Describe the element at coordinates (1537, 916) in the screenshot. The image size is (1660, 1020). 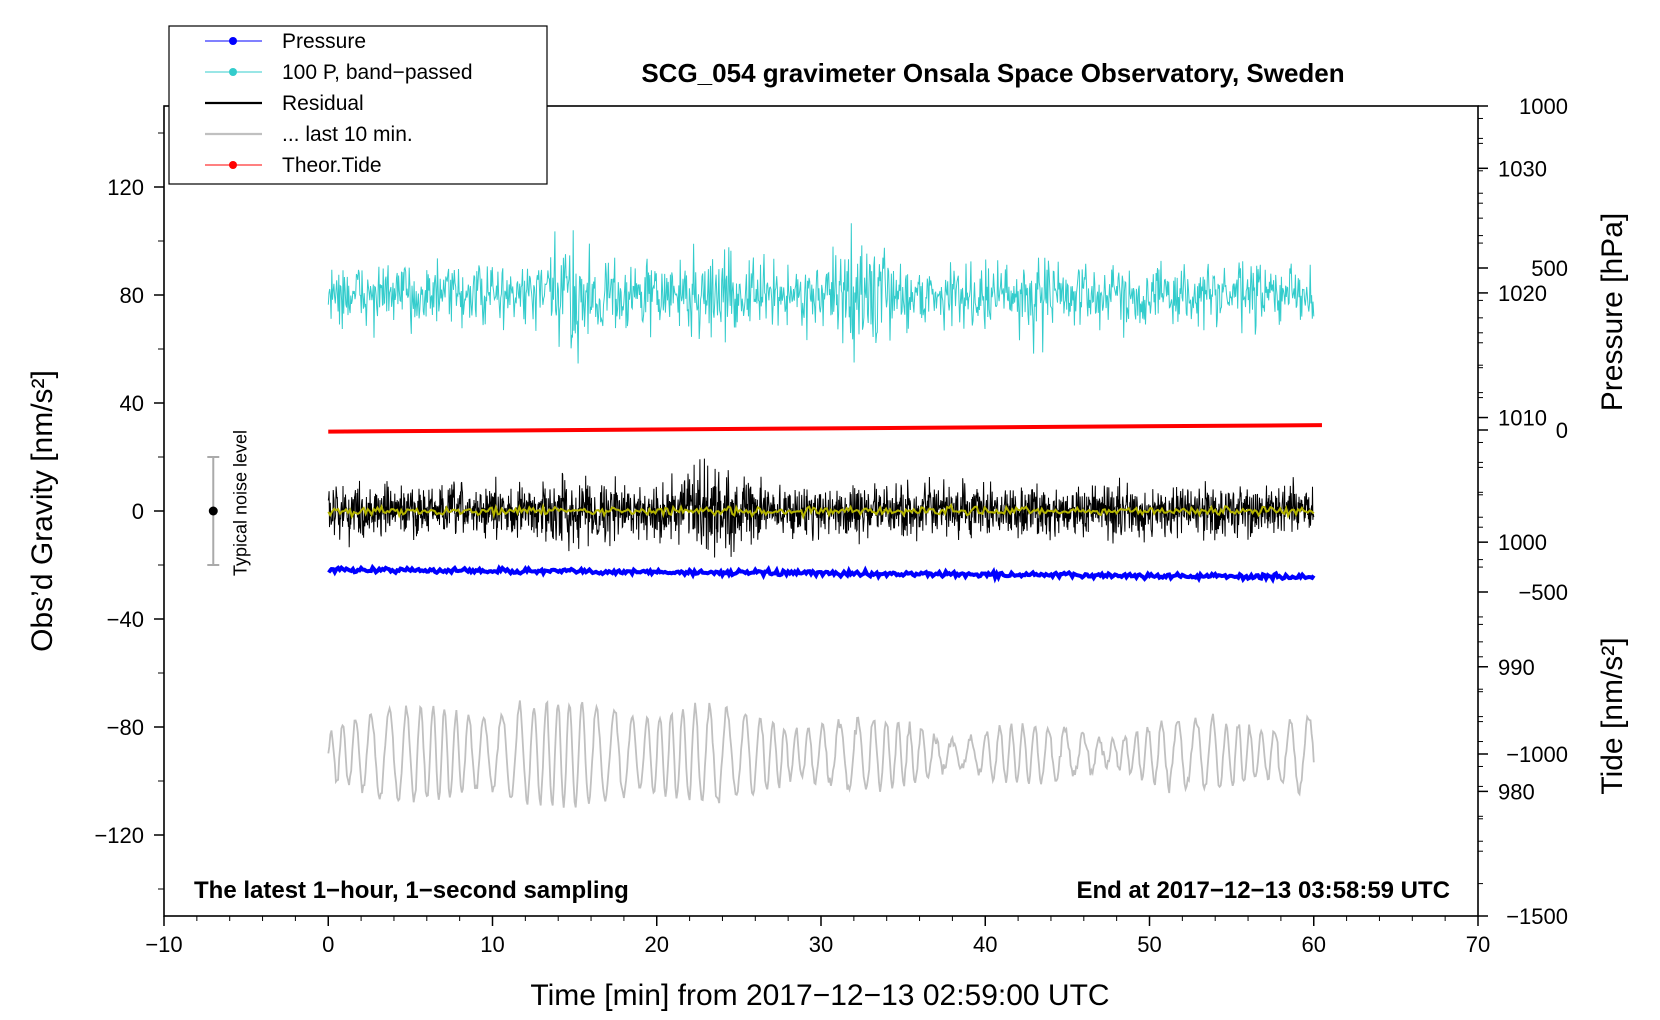
I see `y-tick-label-tide: −1500` at that location.